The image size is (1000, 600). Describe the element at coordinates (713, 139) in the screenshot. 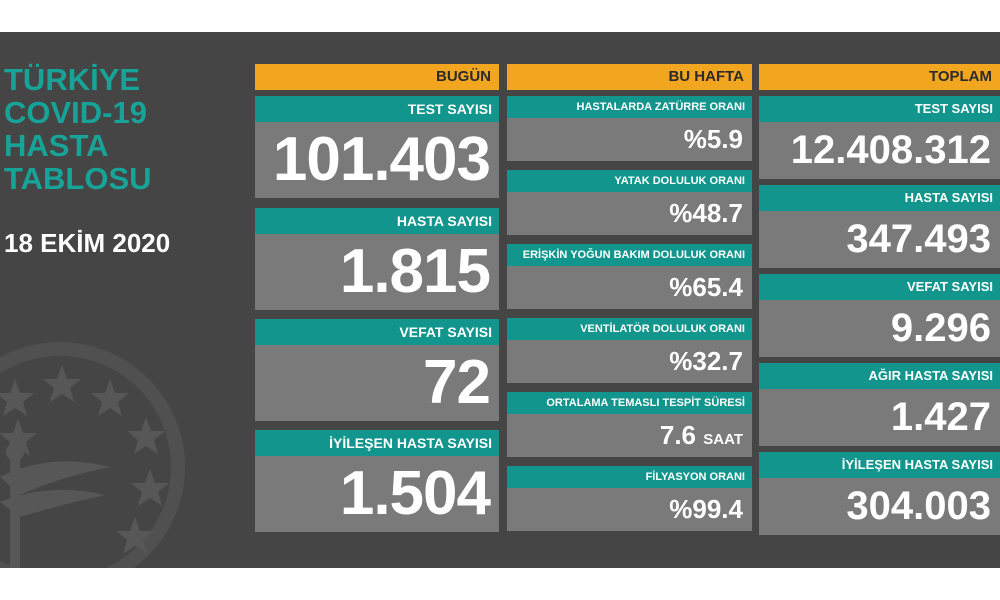

I see `value-number: %5.9` at that location.